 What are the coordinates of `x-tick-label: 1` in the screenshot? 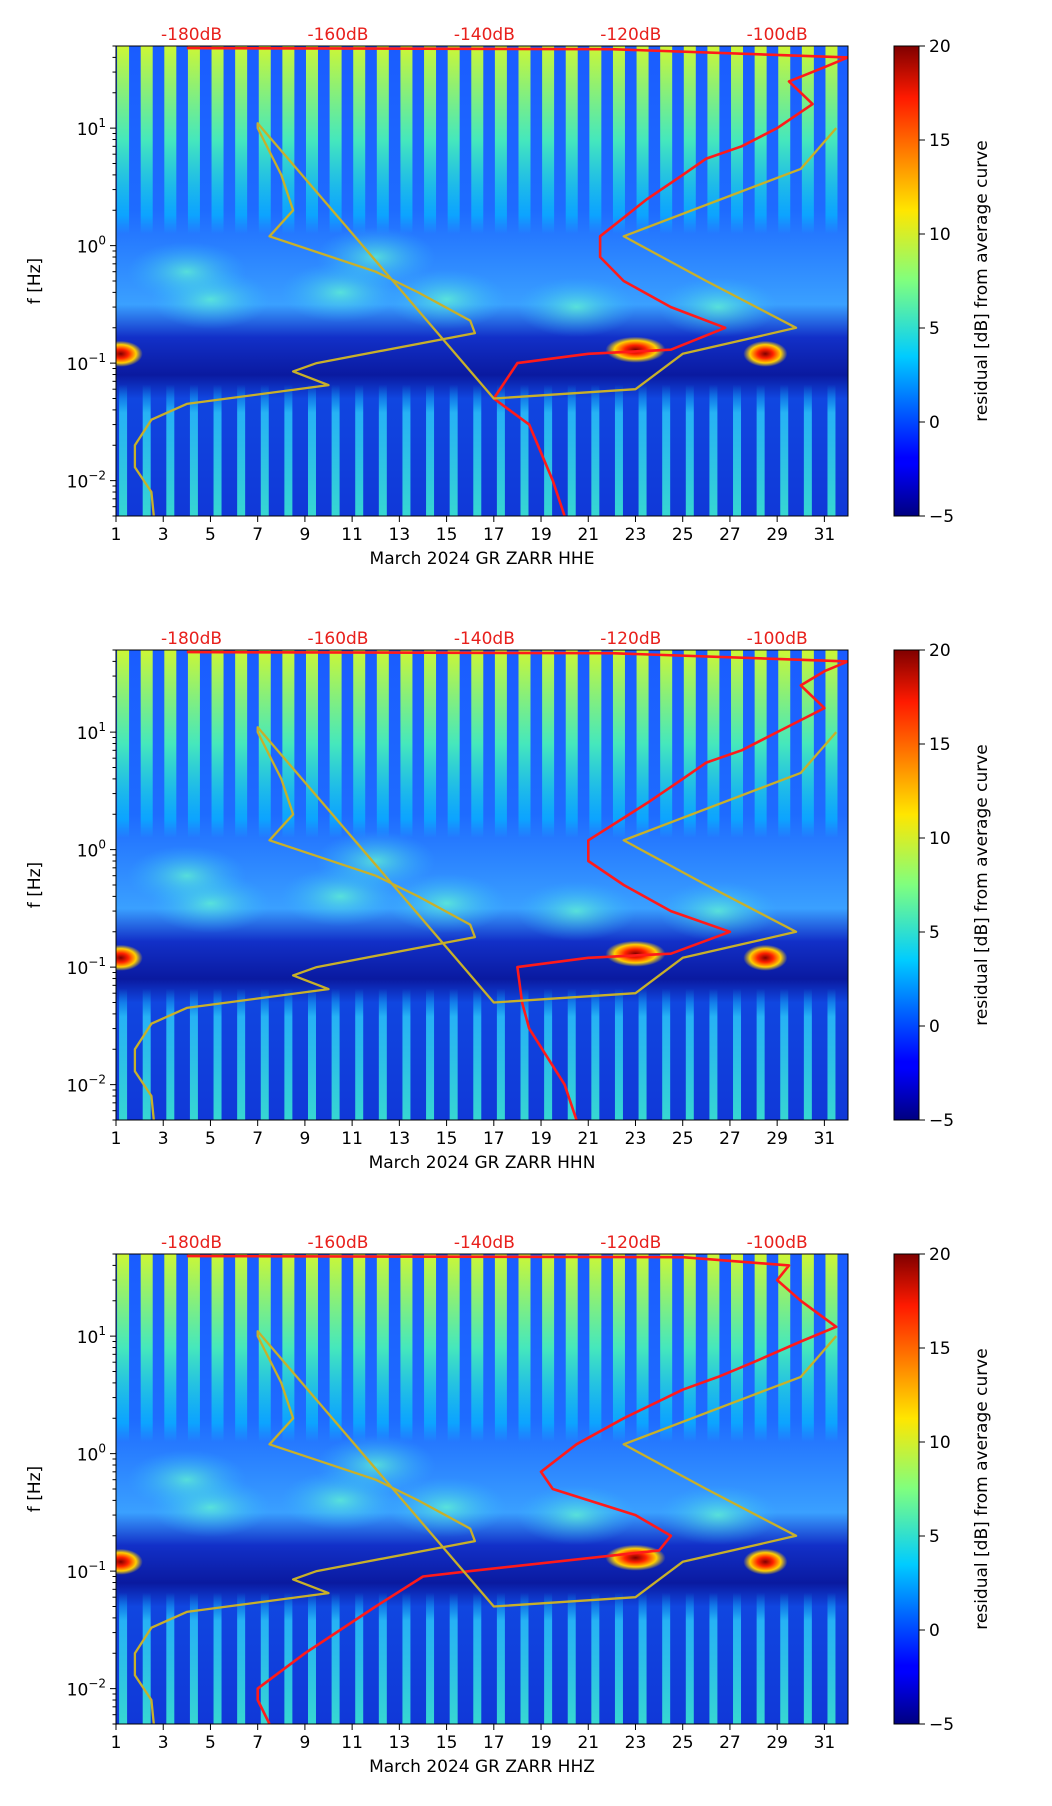 It's located at (116, 1743).